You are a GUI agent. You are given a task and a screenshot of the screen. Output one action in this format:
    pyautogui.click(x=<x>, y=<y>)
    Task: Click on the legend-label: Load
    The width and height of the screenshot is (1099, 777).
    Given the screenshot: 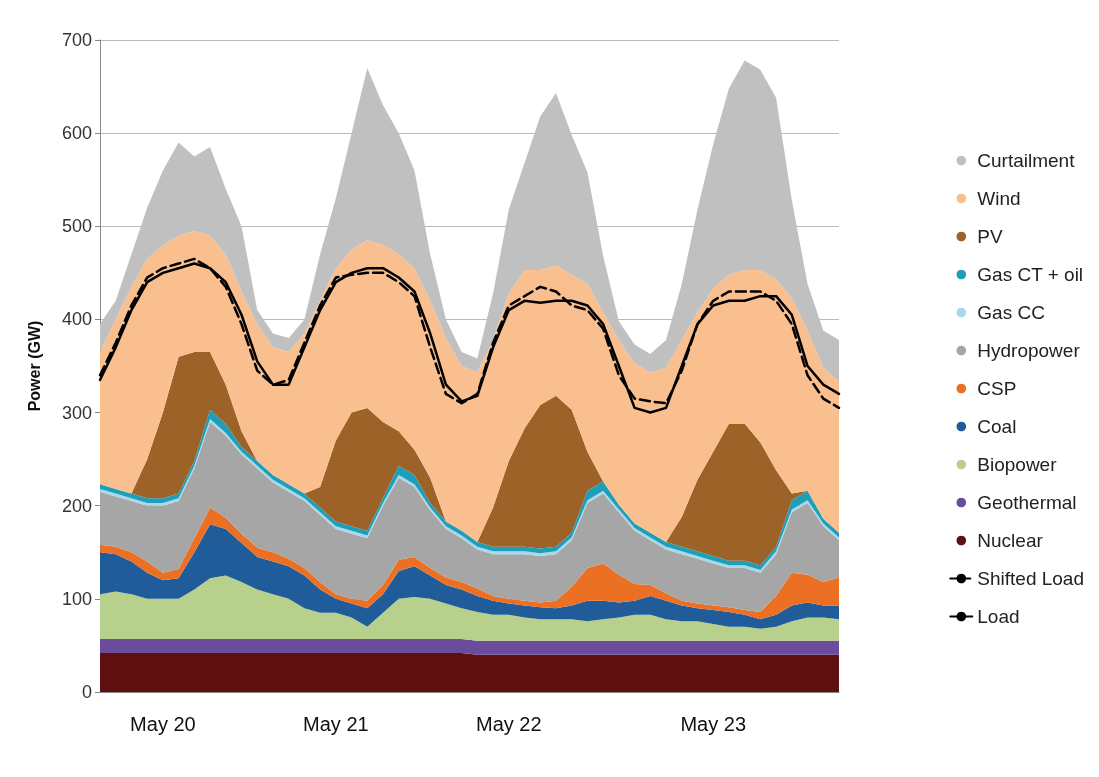 What is the action you would take?
    pyautogui.click(x=998, y=616)
    